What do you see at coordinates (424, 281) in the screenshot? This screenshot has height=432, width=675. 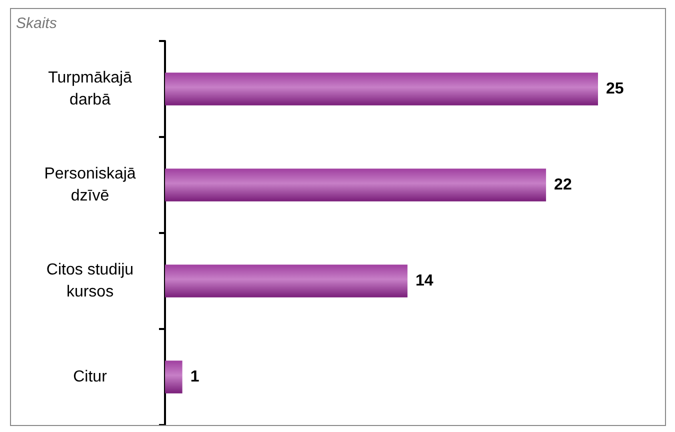 I see `data-label: 14` at bounding box center [424, 281].